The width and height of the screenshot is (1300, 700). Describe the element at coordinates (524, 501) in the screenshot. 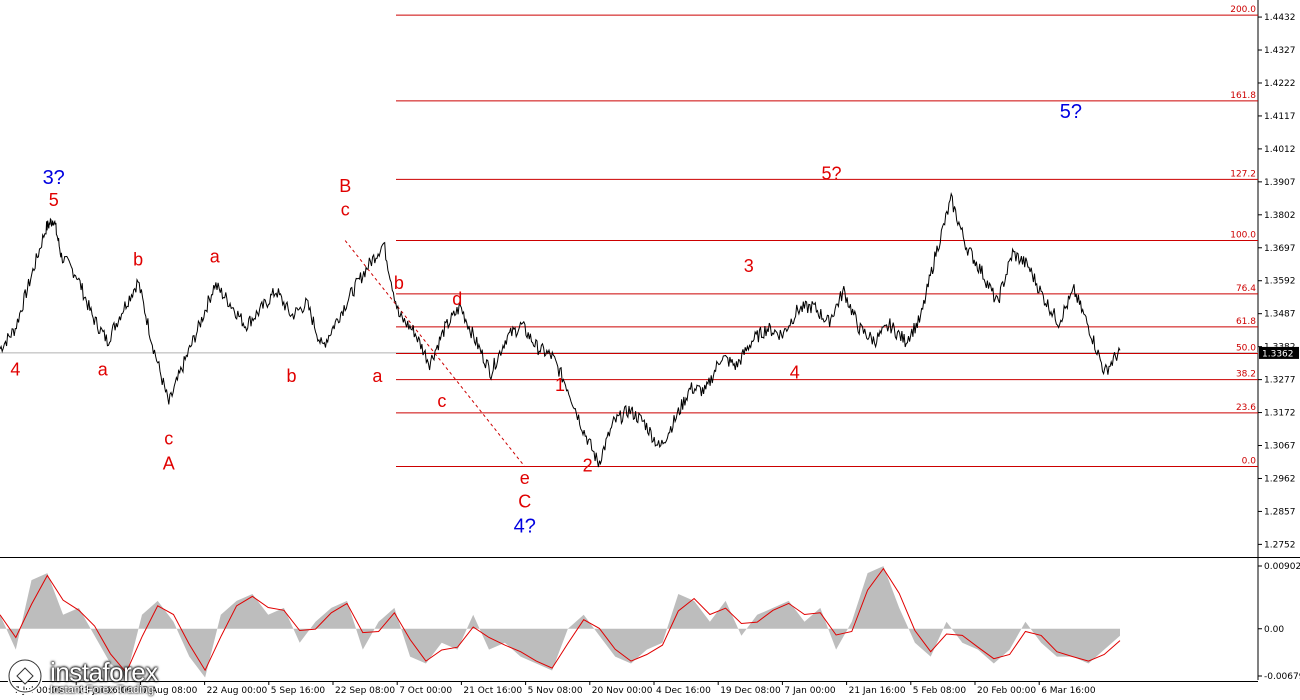

I see `wave-label: C` at that location.